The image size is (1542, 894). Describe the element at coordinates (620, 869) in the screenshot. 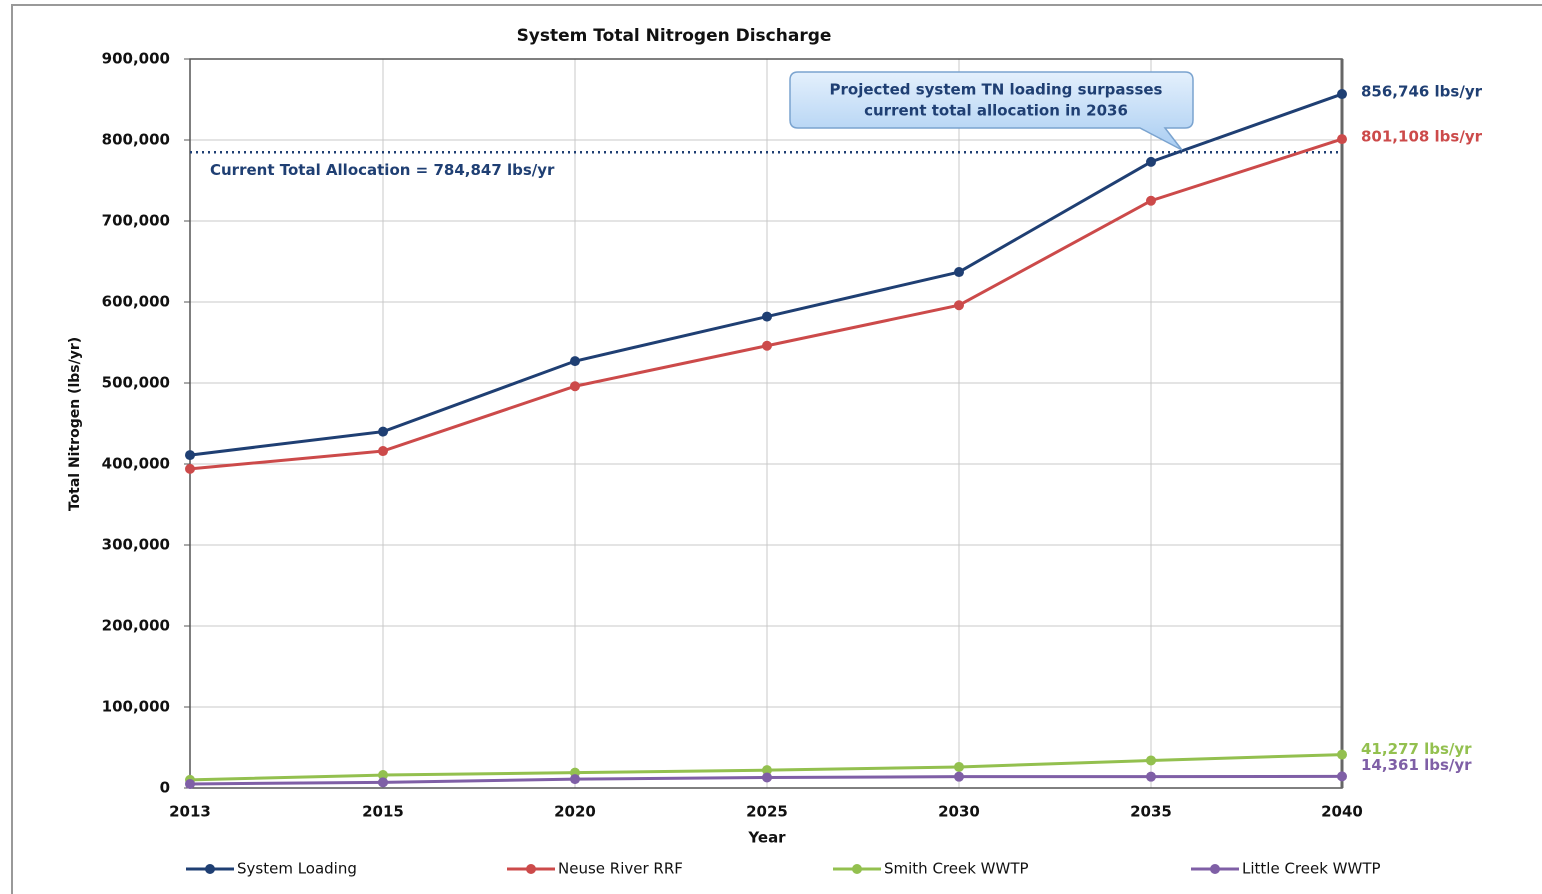

I see `legend-label: Neuse River RRF` at that location.